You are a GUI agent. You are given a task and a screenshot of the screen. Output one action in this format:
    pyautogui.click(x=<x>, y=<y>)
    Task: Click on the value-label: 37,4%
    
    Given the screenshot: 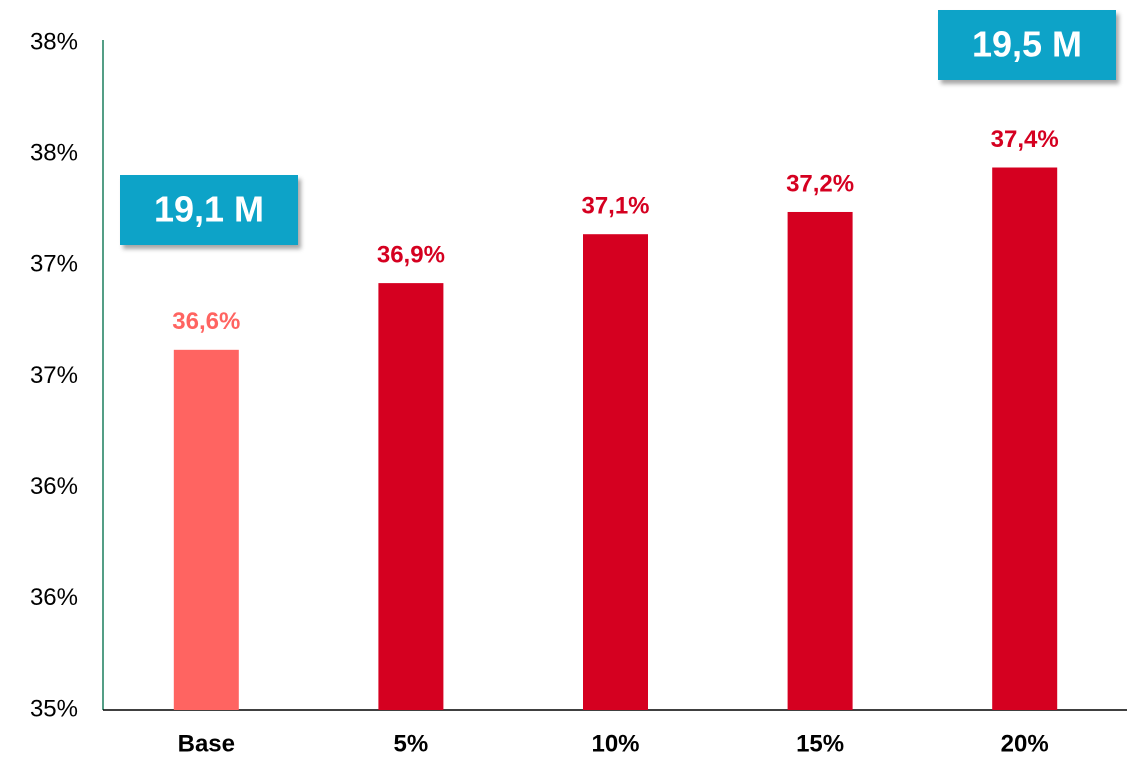 What is the action you would take?
    pyautogui.click(x=1025, y=139)
    